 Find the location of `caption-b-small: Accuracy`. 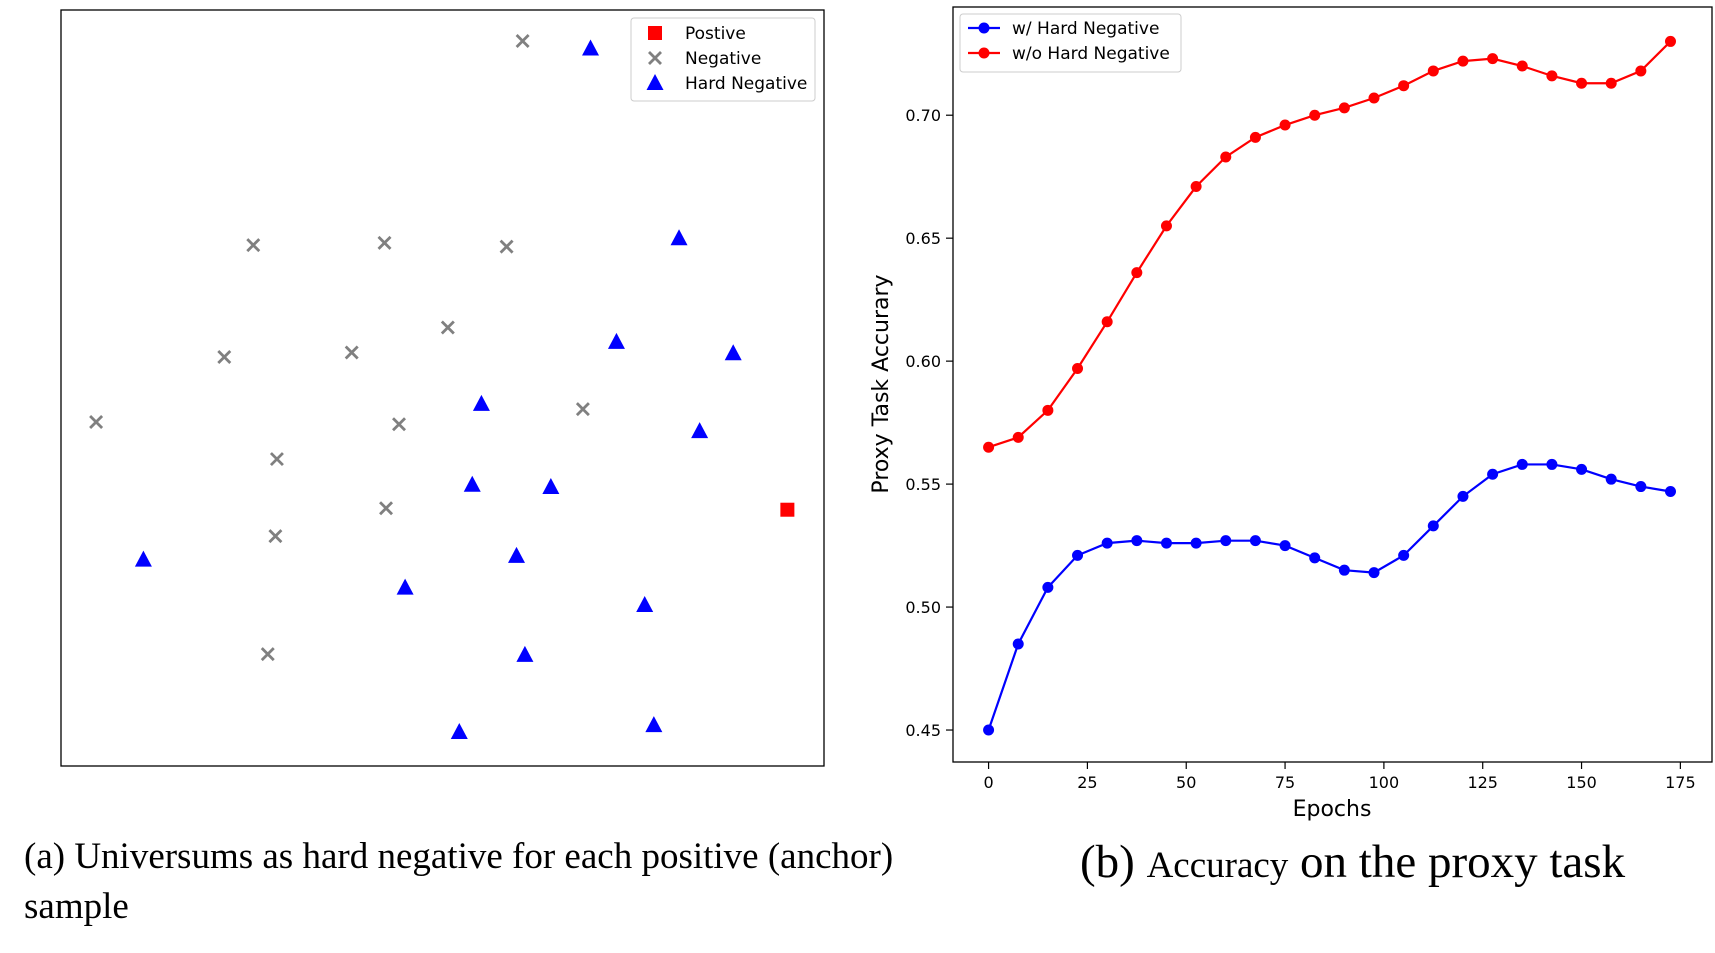

caption-b-small: Accuracy is located at coordinates (1217, 865).